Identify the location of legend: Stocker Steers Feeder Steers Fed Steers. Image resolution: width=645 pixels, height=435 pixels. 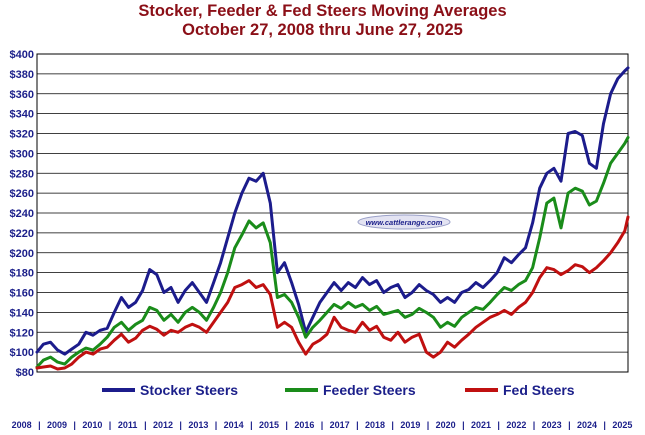
(338, 390).